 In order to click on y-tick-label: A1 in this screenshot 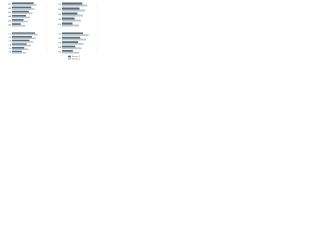, I will do `click(9, 4)`.